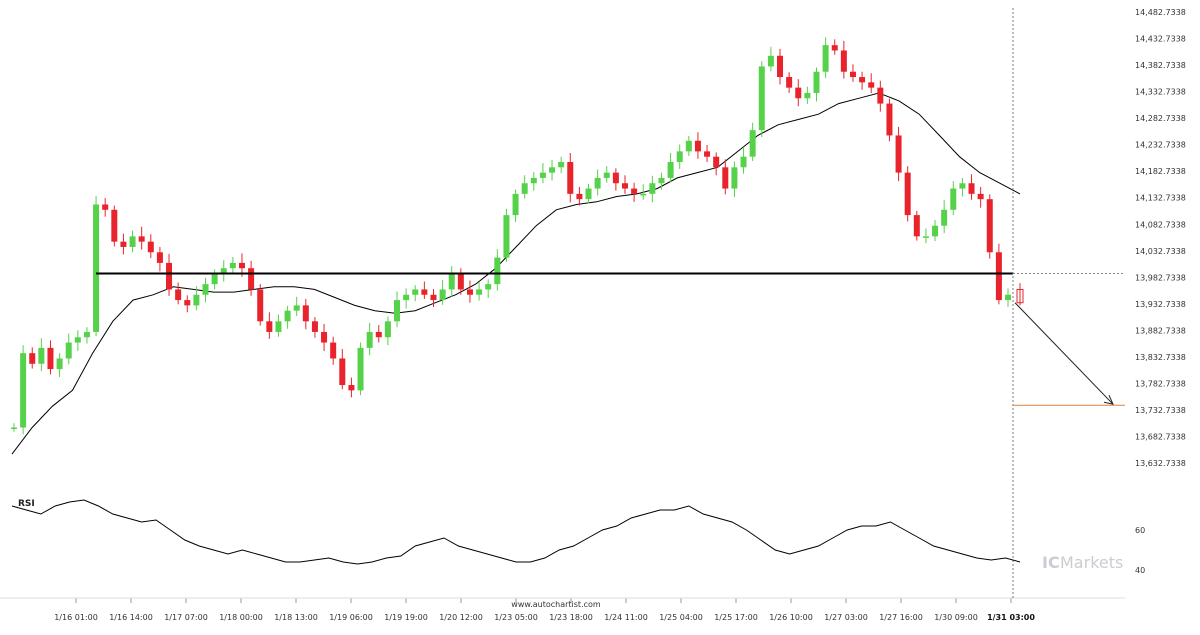  What do you see at coordinates (681, 617) in the screenshot?
I see `time-tick-label: 1/25 04:00` at bounding box center [681, 617].